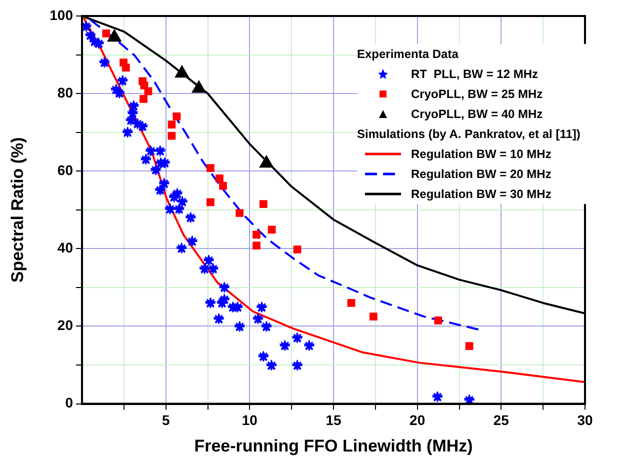 The width and height of the screenshot is (640, 461). Describe the element at coordinates (65, 170) in the screenshot. I see `y-tick-label: 60` at that location.